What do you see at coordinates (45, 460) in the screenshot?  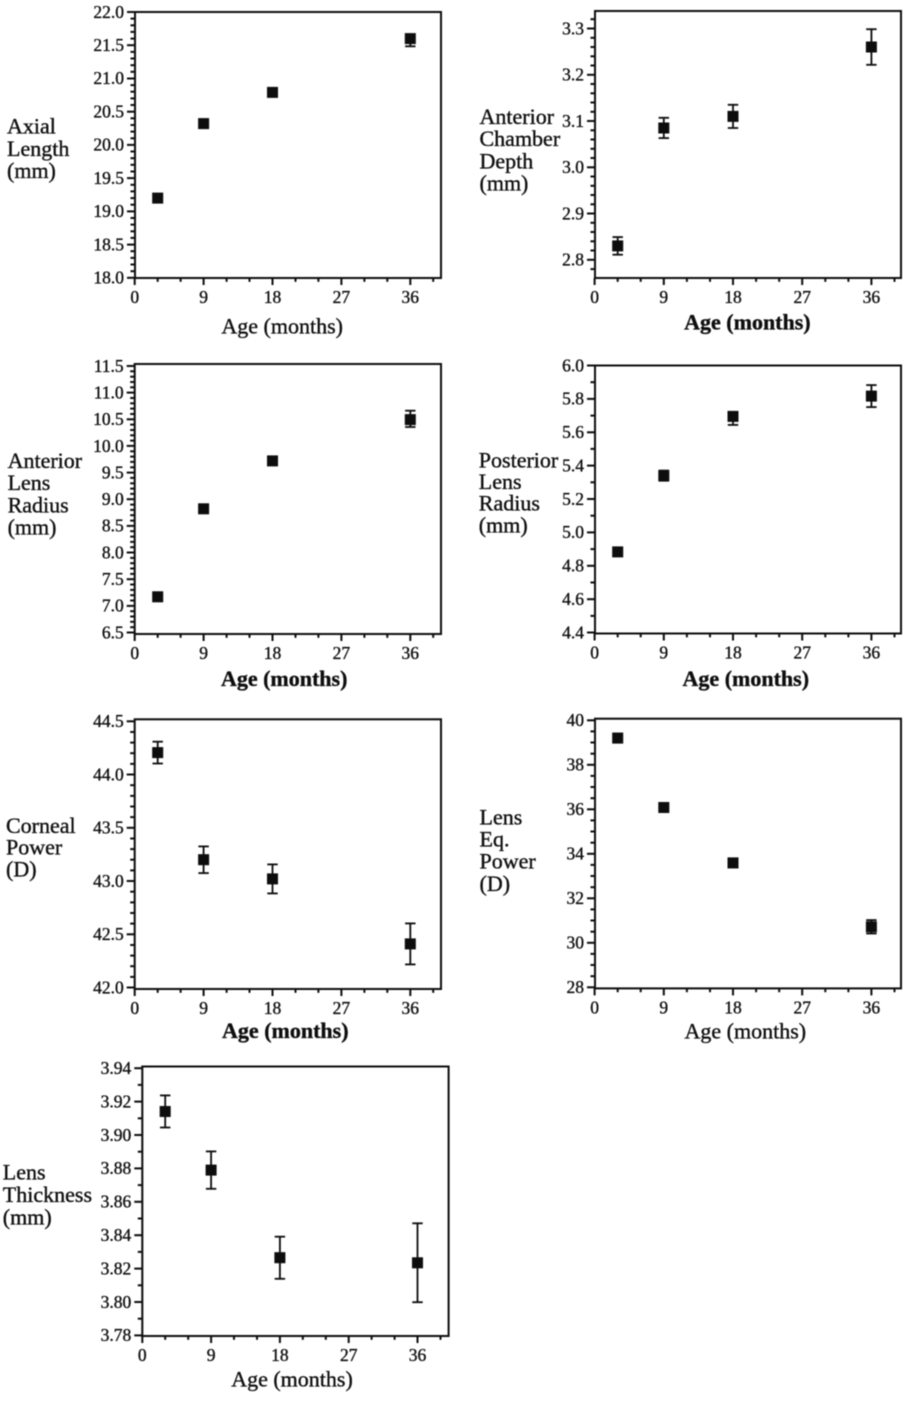 I see `svg-text: Anterior` at bounding box center [45, 460].